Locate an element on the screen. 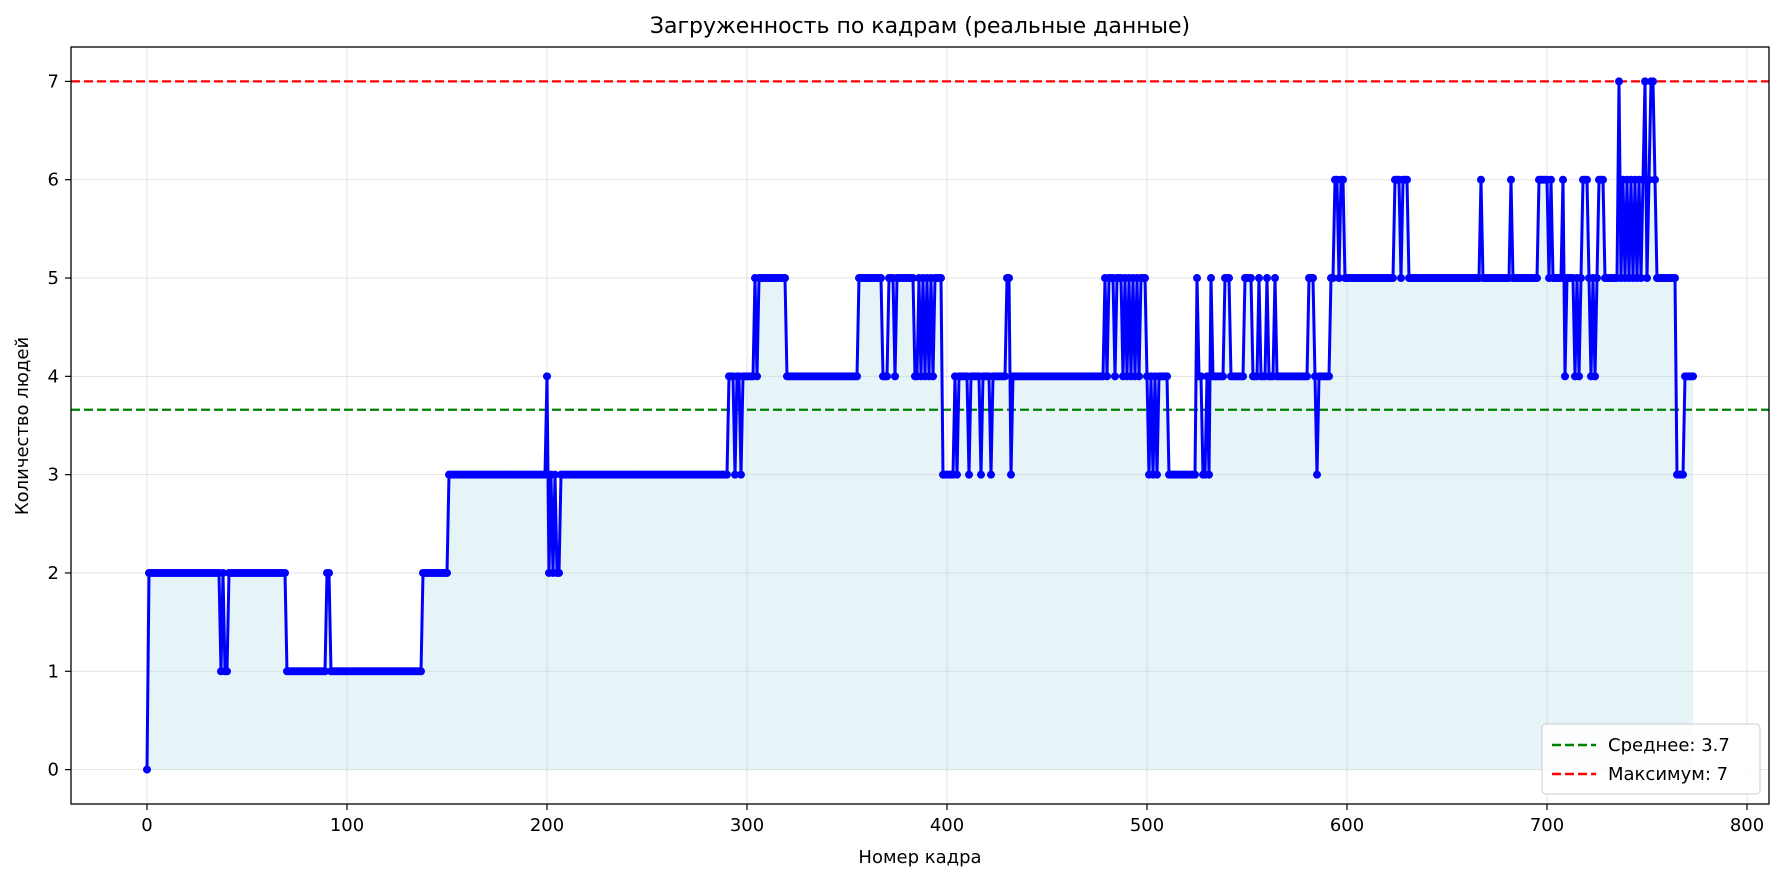  x-tick-label: 100 is located at coordinates (347, 825).